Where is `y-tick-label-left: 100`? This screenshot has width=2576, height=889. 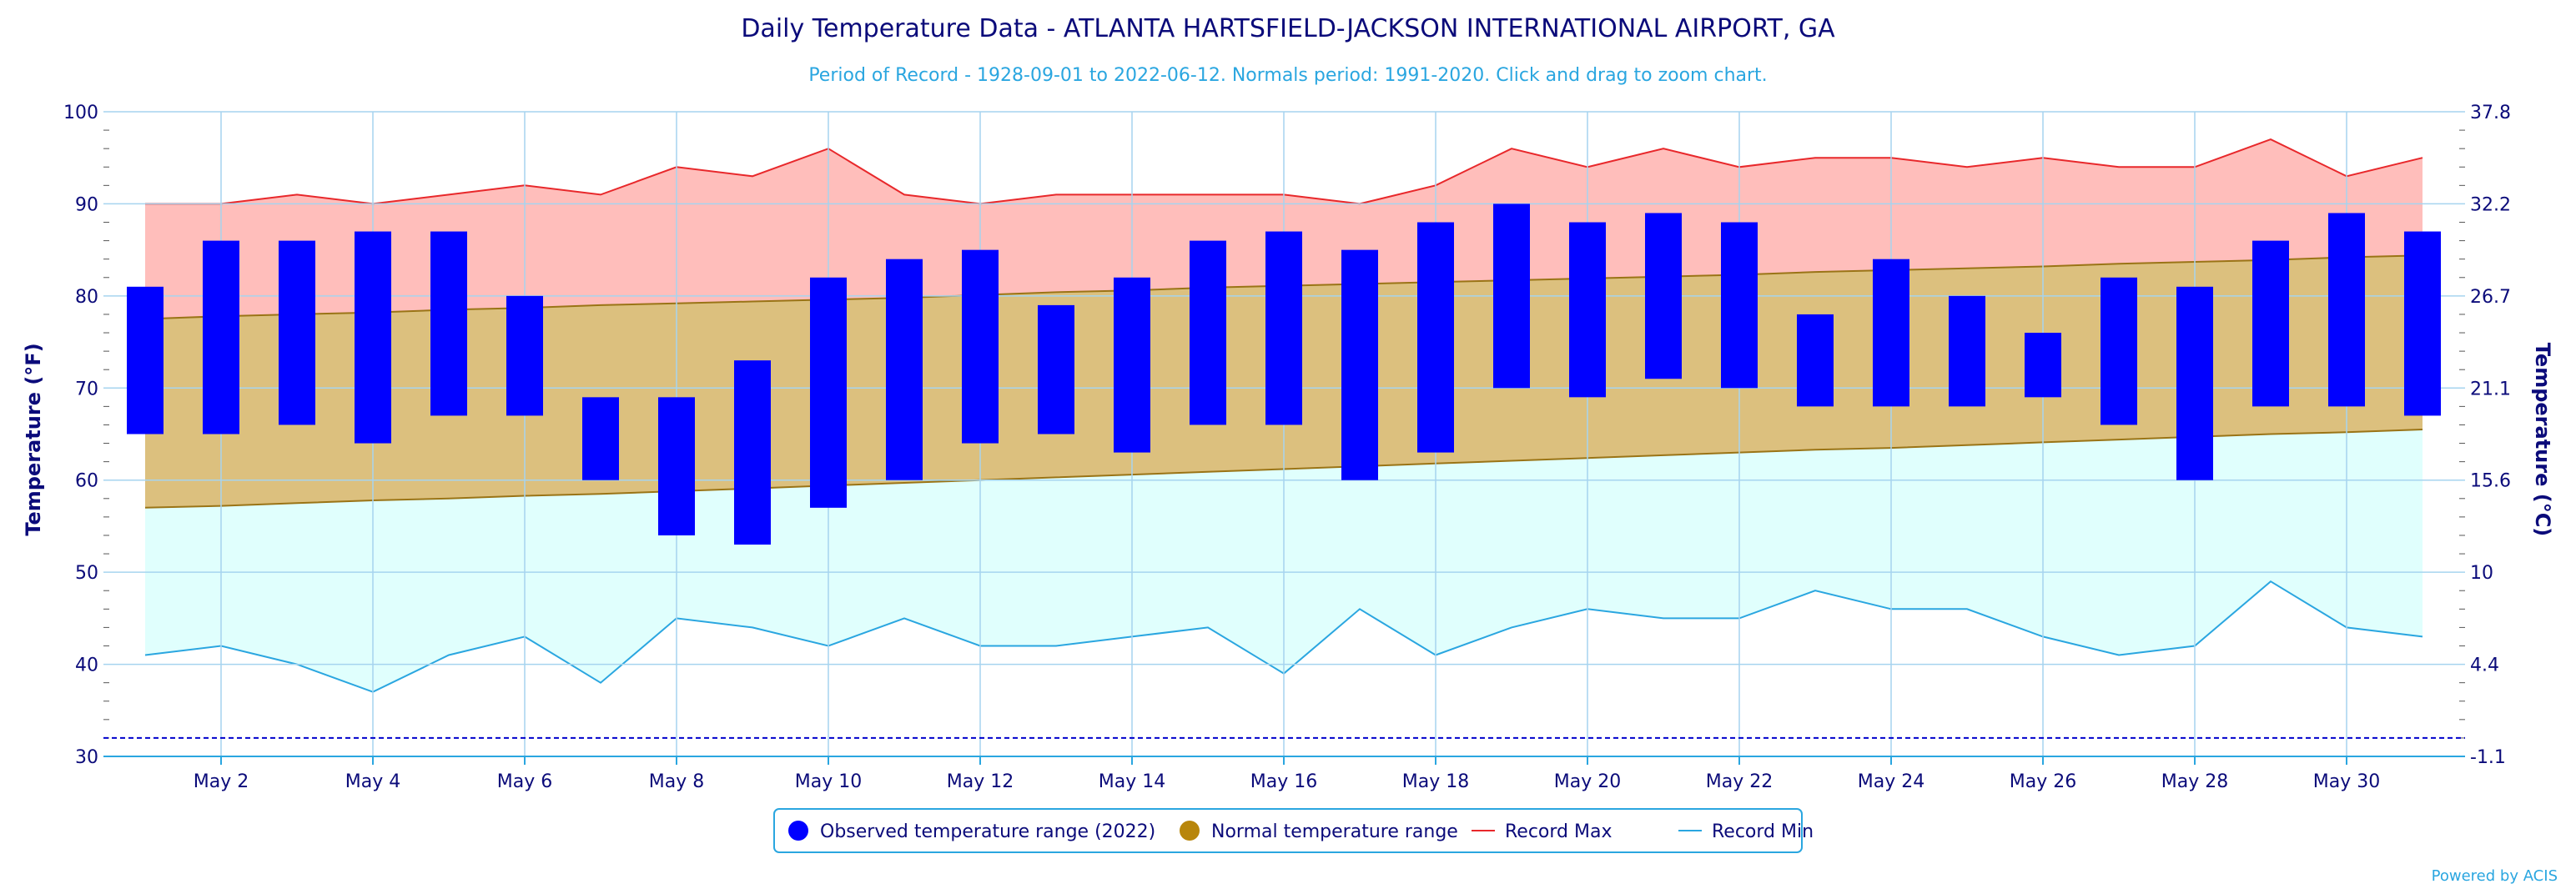 y-tick-label-left: 100 is located at coordinates (80, 113).